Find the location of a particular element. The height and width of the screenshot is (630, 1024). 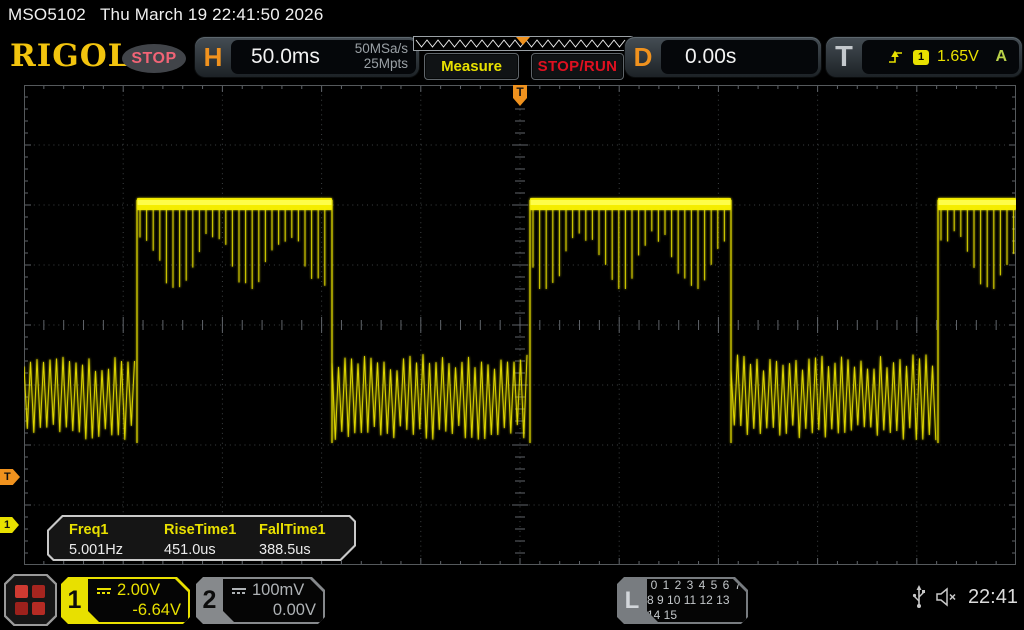

logic-channels-block: L 0 1 2 3 4 5 6 7 8 9 10 11 12 13 14 15 is located at coordinates (682, 600).